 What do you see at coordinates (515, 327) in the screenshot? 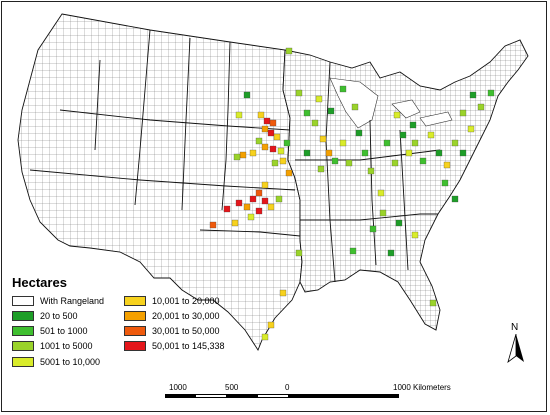
I see `north-label: N` at bounding box center [515, 327].